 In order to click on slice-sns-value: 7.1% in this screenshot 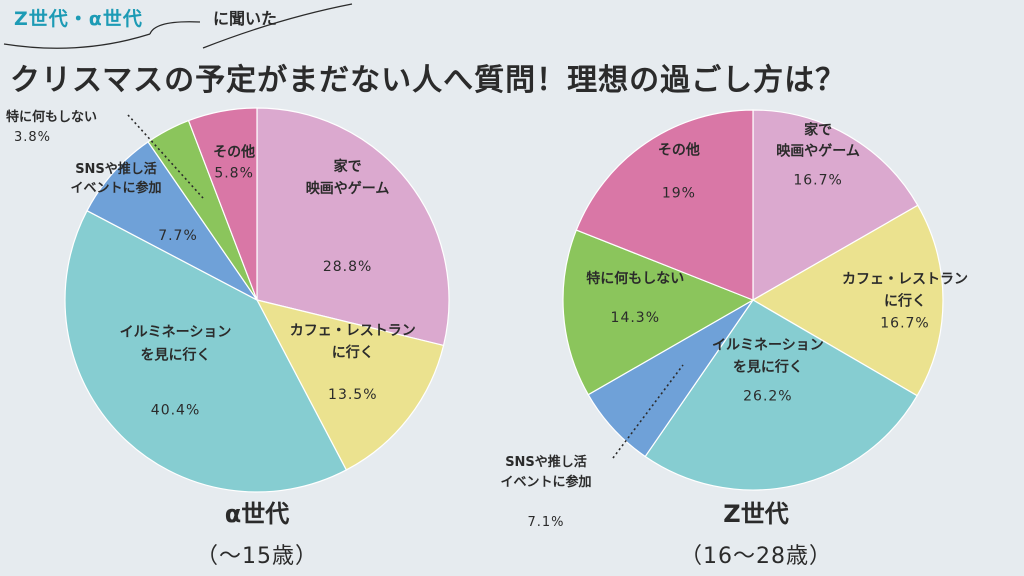, I will do `click(545, 522)`.